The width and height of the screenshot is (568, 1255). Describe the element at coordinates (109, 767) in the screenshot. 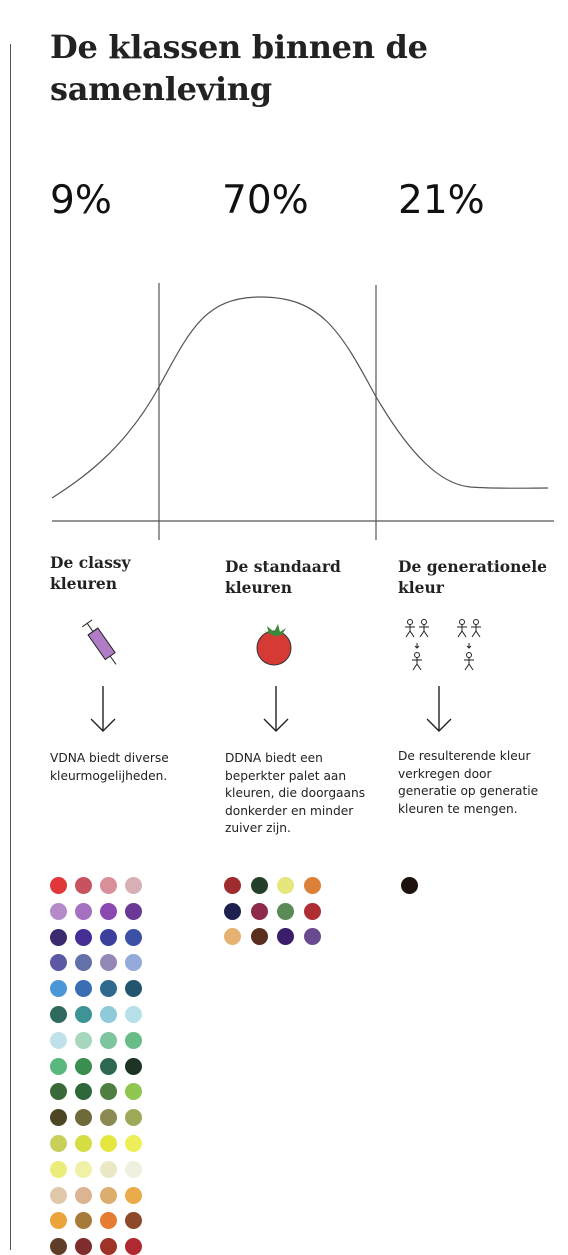

I see `description-classy: VDNA biedt diverse kleurmogelijheden.` at that location.